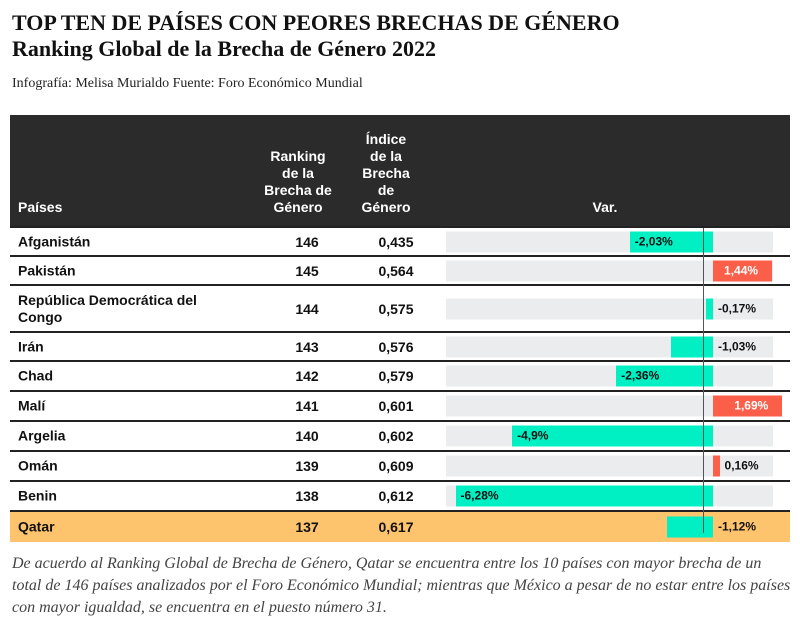  I want to click on var-track: 1,69%, so click(614, 406).